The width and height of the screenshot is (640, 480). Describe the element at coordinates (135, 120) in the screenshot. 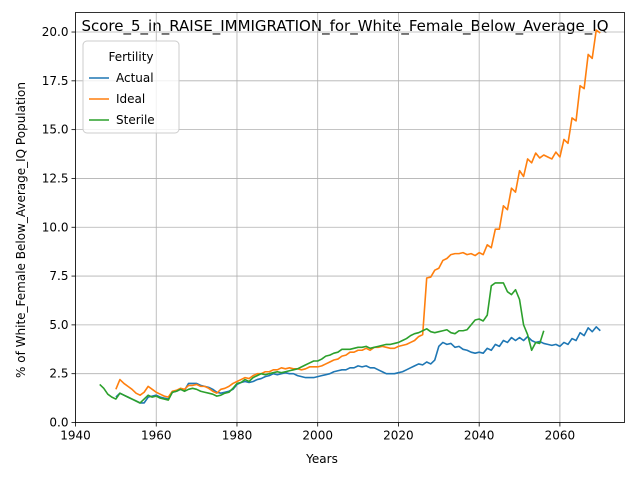

I see `legend-label-sterile: Sterile` at that location.